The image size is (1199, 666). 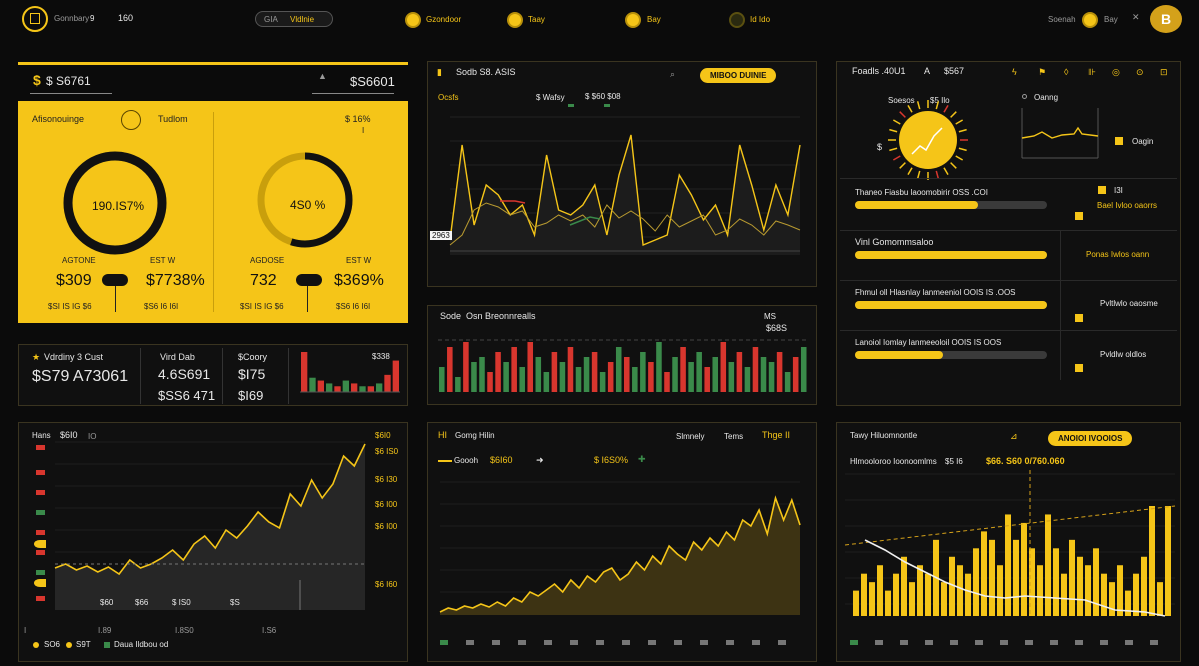 I want to click on card-title: Afisonouinge, so click(x=58, y=119).